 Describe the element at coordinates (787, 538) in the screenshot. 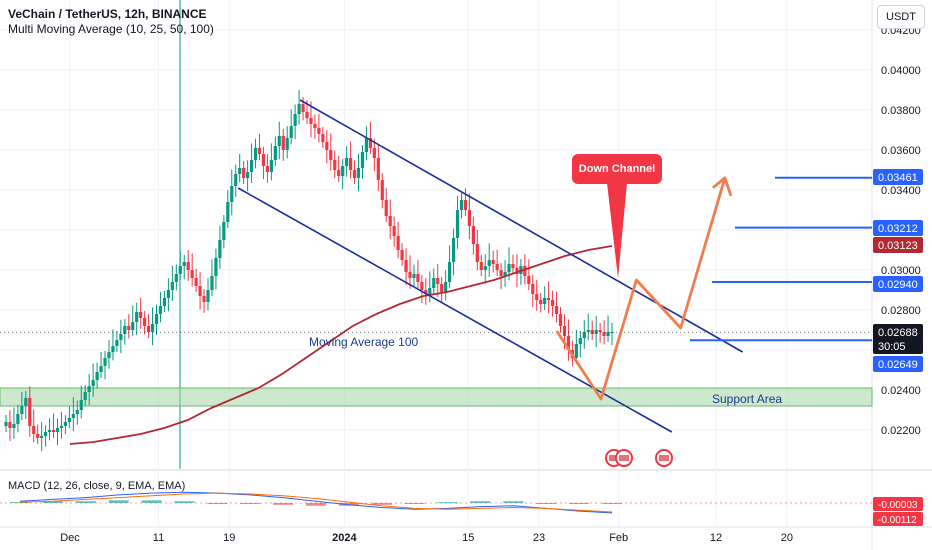

I see `x-tick-label: 20` at that location.